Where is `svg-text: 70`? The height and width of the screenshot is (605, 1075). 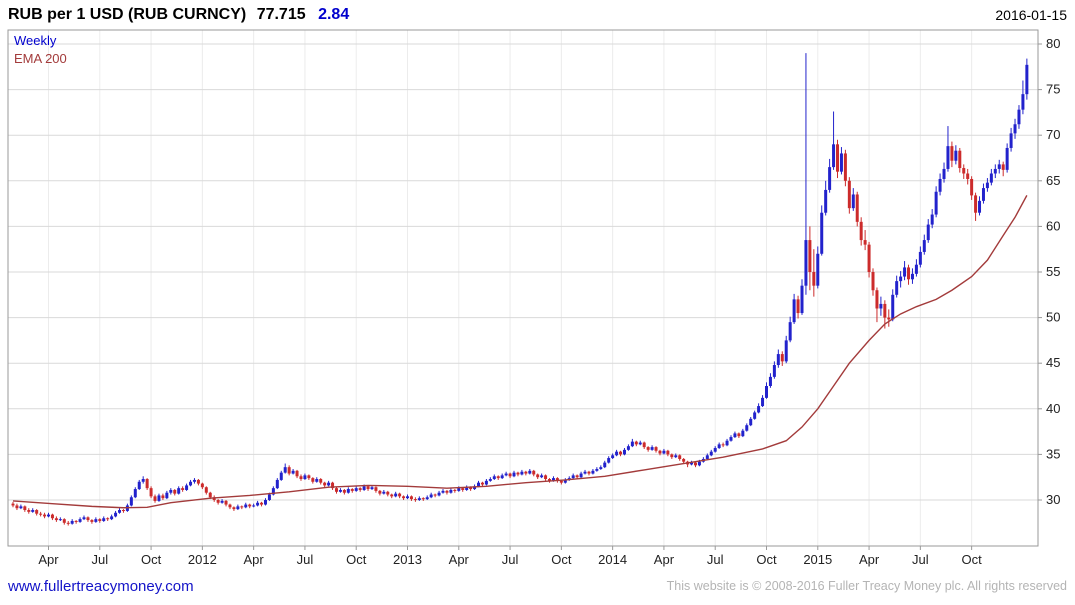 svg-text: 70 is located at coordinates (1053, 134).